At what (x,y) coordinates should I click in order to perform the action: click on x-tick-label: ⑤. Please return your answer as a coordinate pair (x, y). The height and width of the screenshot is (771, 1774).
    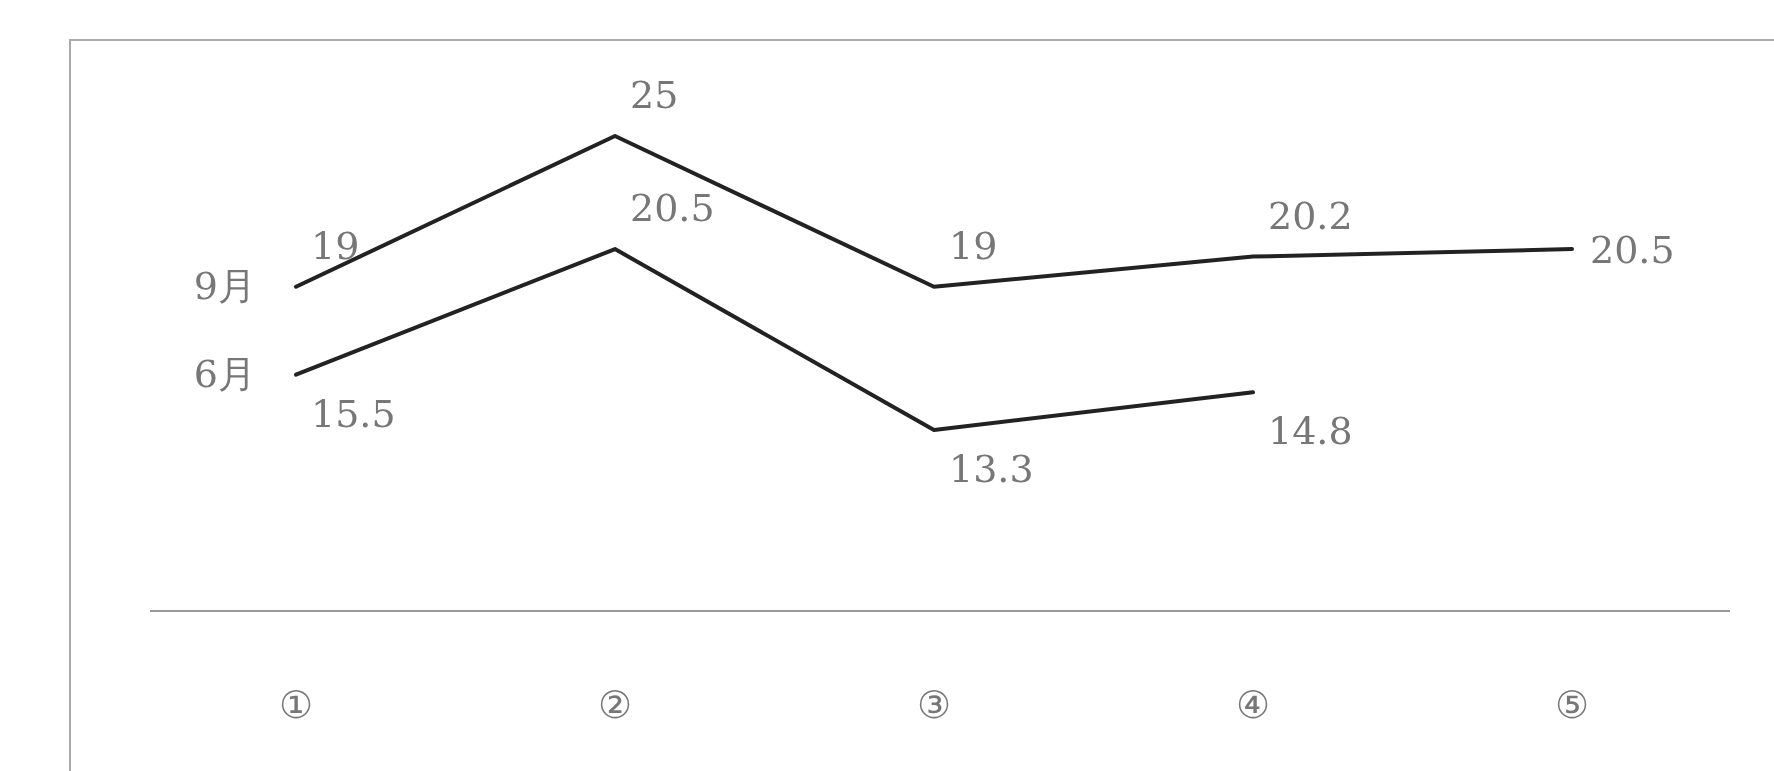
    Looking at the image, I should click on (1572, 705).